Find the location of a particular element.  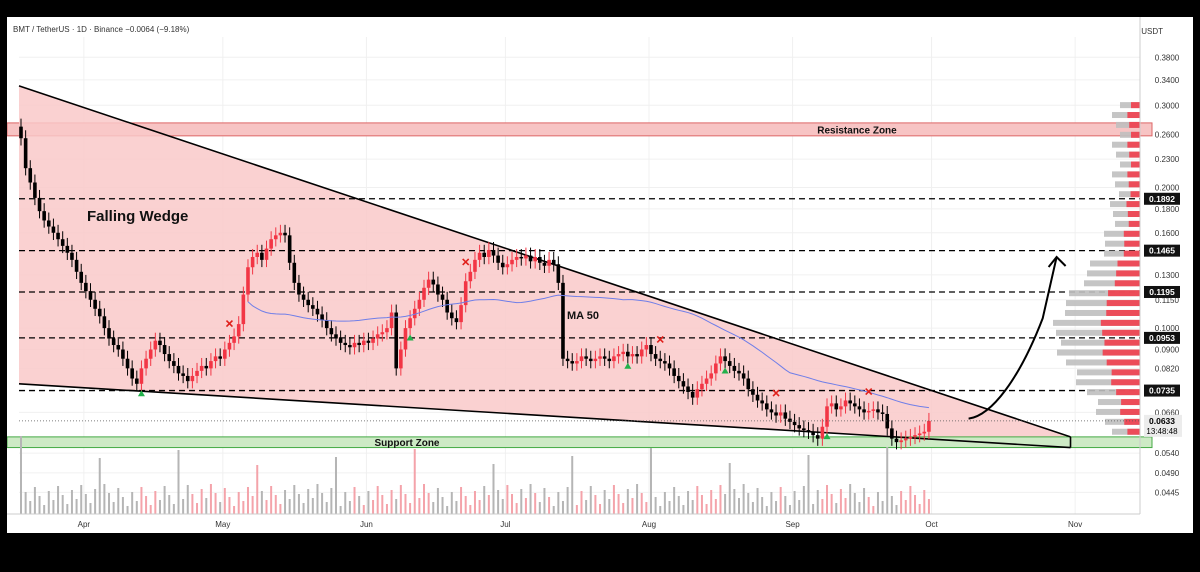

y-tick-label: 0.1800 is located at coordinates (1167, 209).